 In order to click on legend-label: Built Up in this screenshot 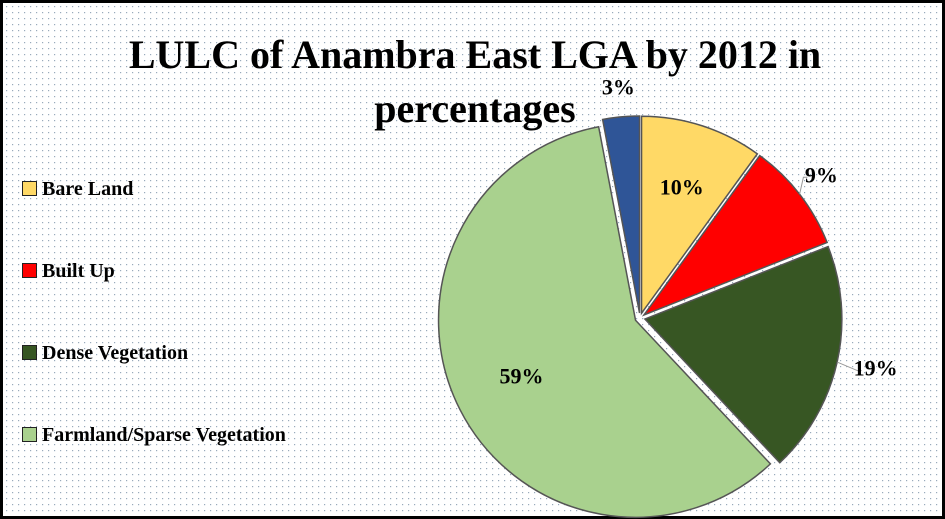, I will do `click(78, 271)`.